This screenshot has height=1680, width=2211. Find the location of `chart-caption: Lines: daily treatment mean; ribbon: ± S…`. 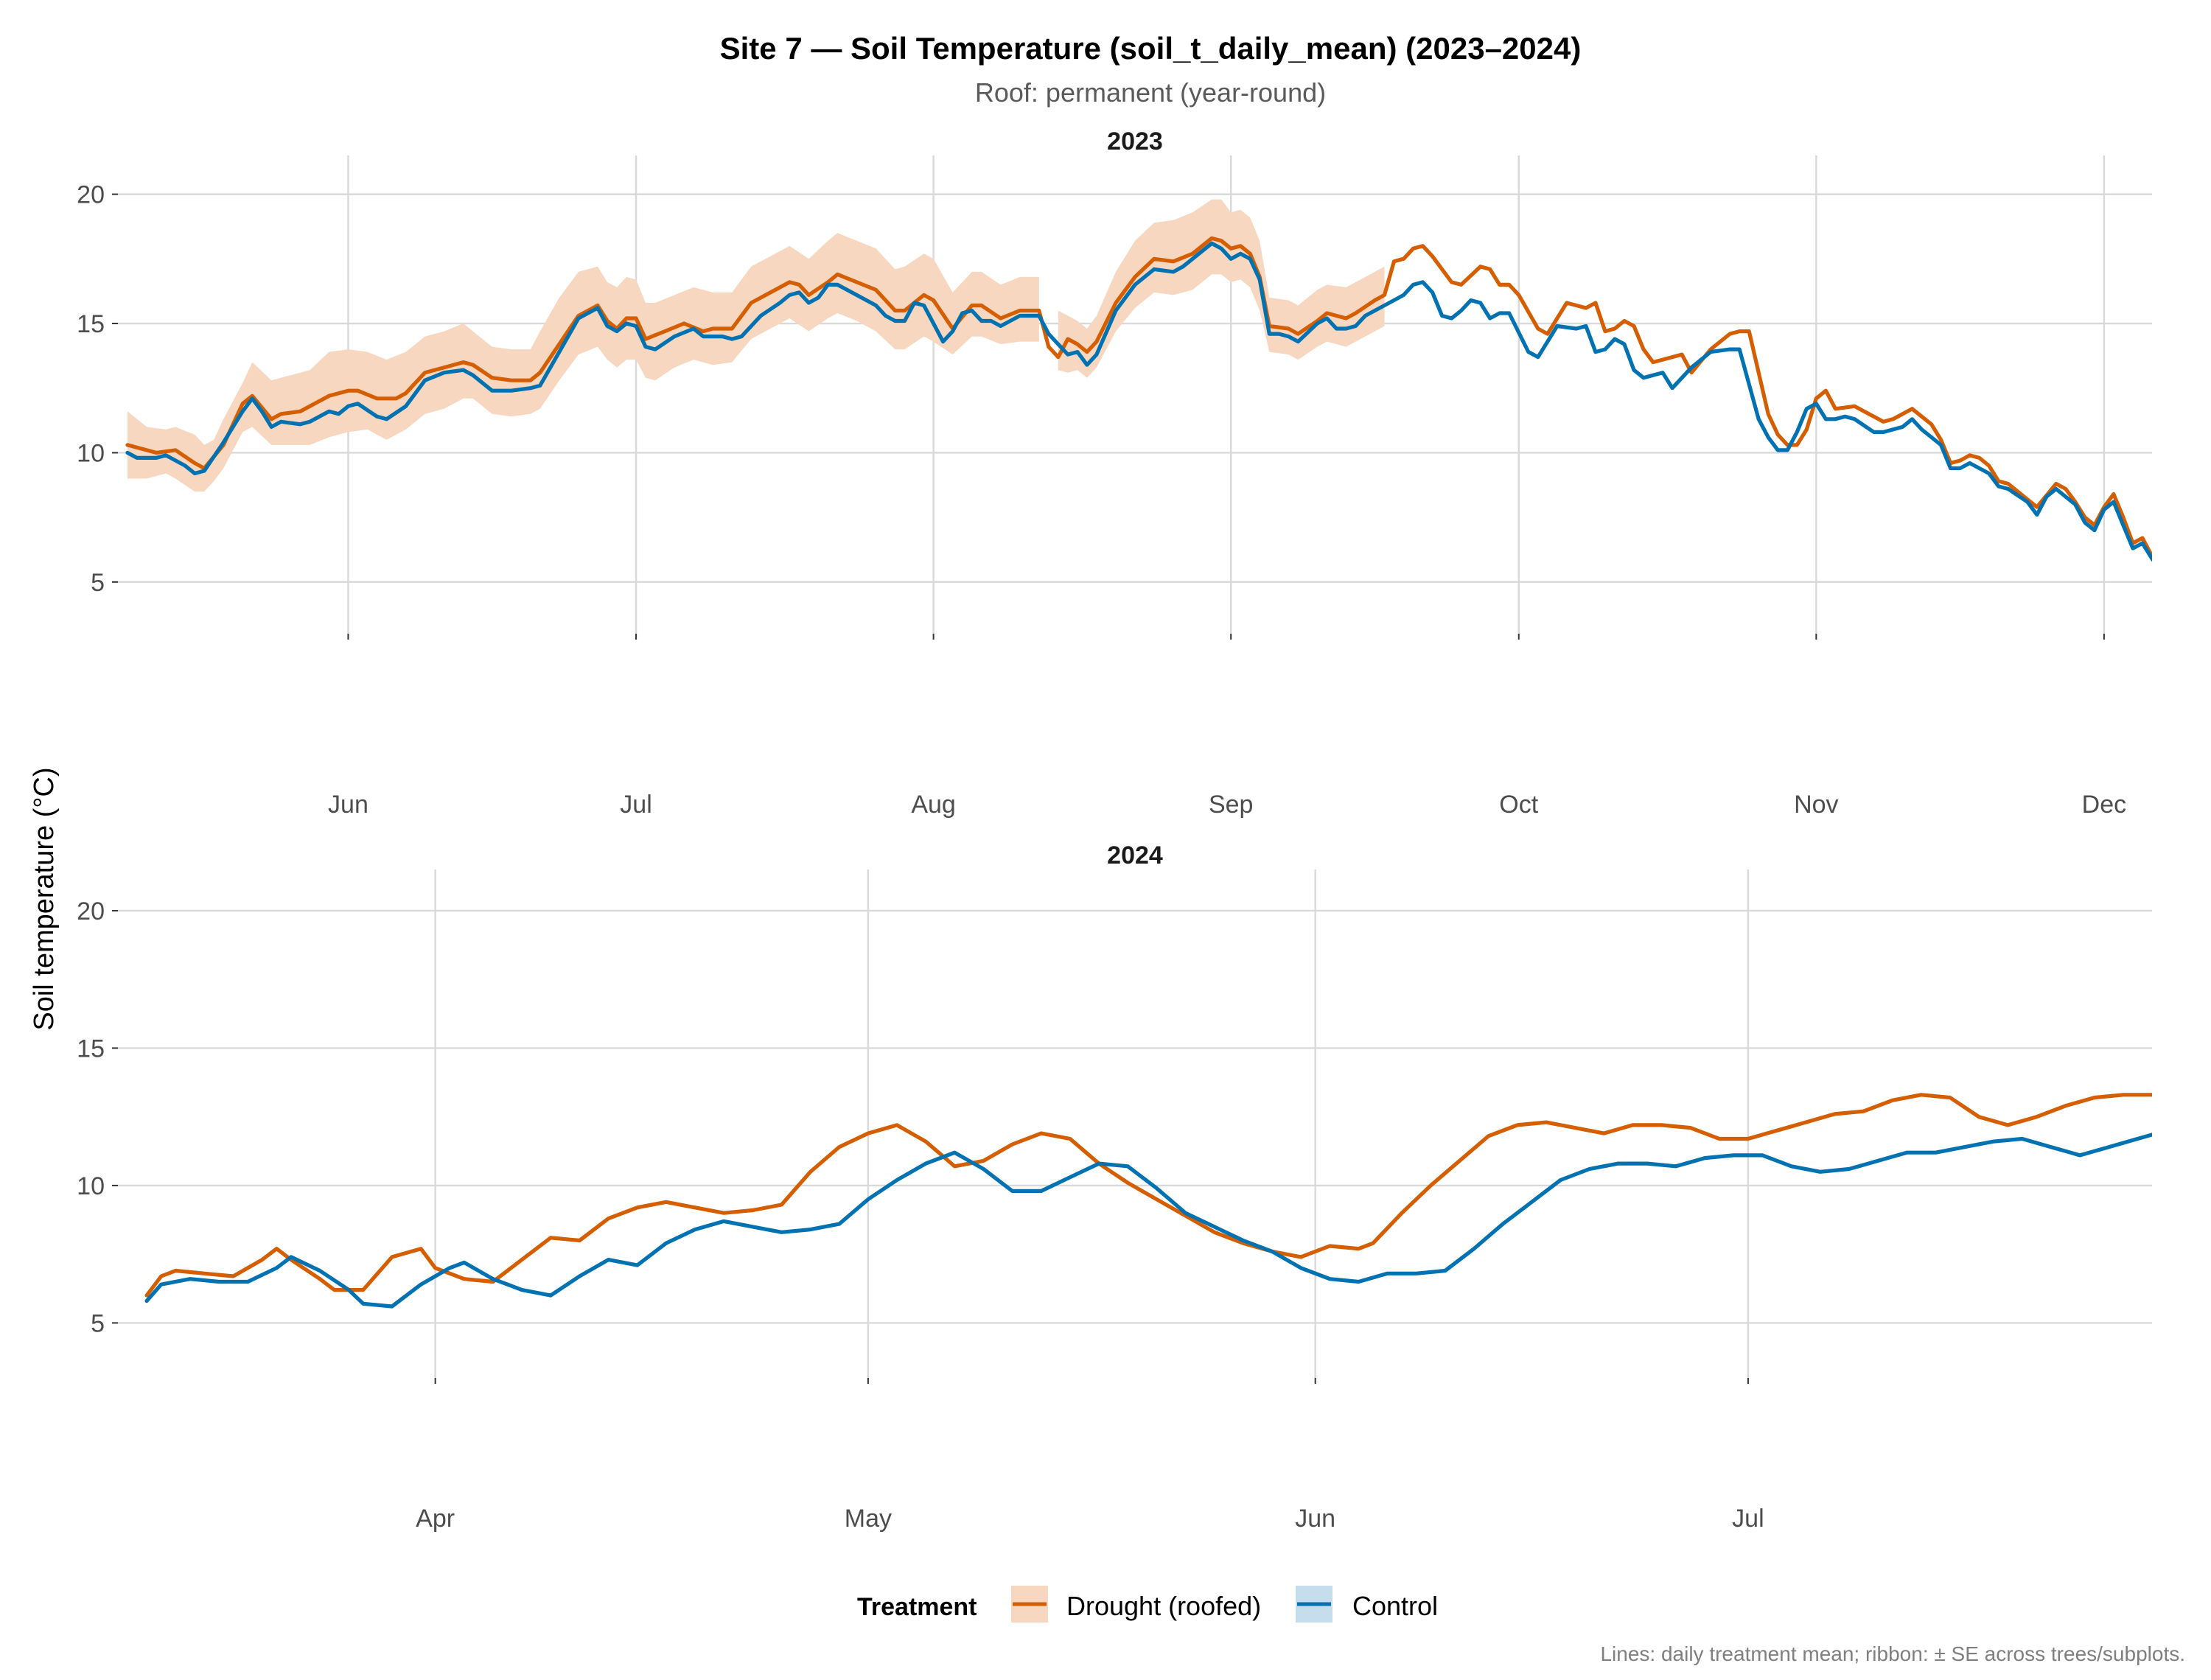

chart-caption: Lines: daily treatment mean; ribbon: ± S… is located at coordinates (1893, 1653).